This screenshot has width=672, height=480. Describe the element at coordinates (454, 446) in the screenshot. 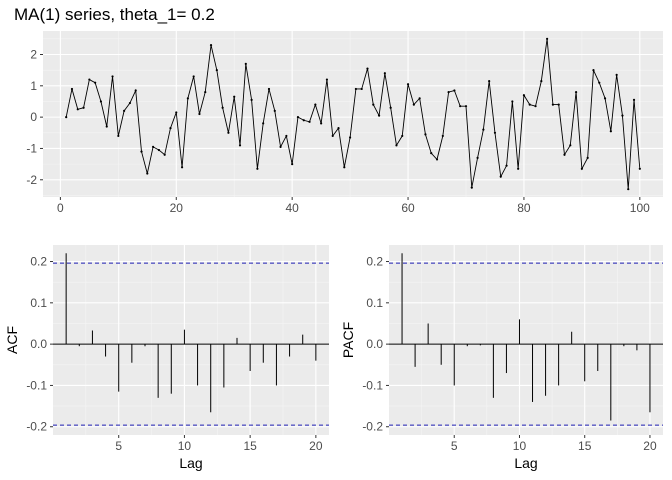

I see `pacf-x-tick-label: 5` at that location.